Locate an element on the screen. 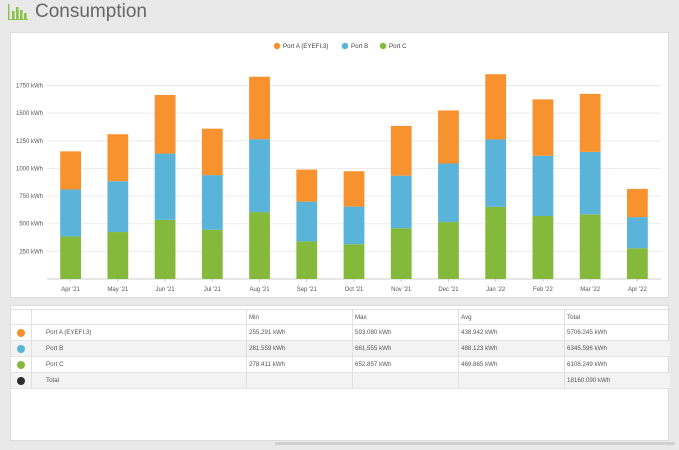  cell-avg: 488.123 kWh is located at coordinates (479, 348).